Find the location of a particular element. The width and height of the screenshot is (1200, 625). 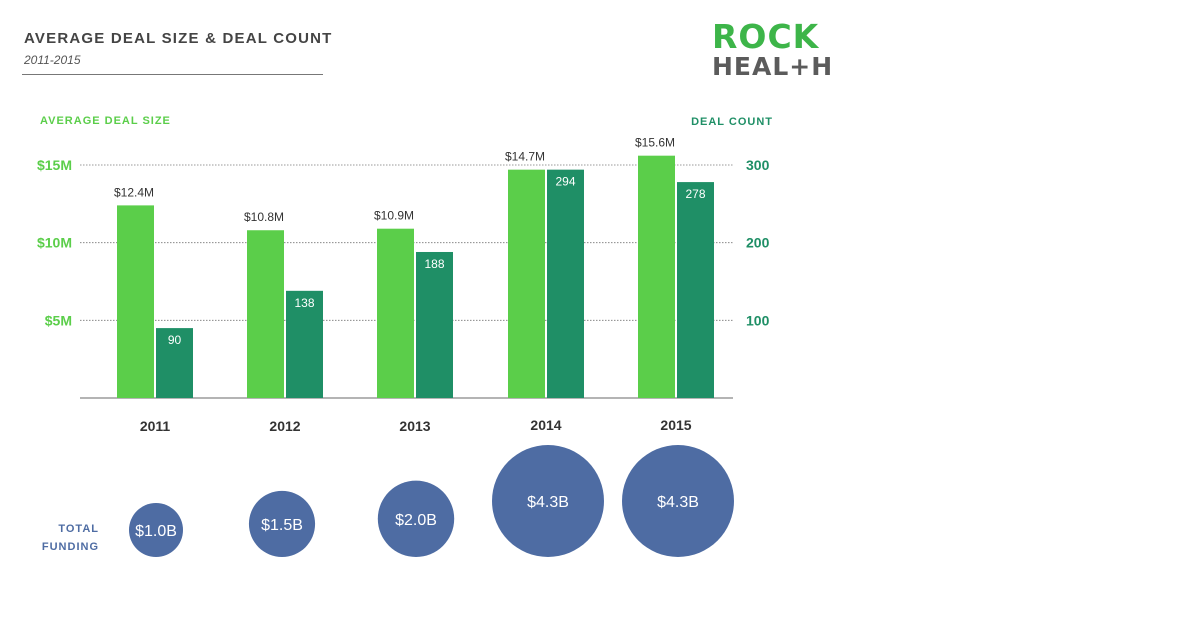

funding-bubble-label: $1.5B is located at coordinates (282, 525).